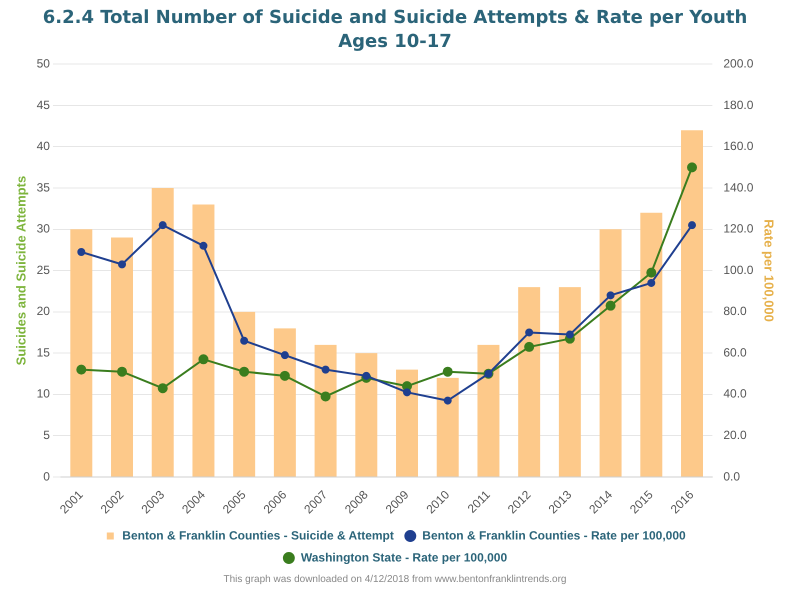 The image size is (790, 600). Describe the element at coordinates (43, 311) in the screenshot. I see `y-tick-label: 20` at that location.